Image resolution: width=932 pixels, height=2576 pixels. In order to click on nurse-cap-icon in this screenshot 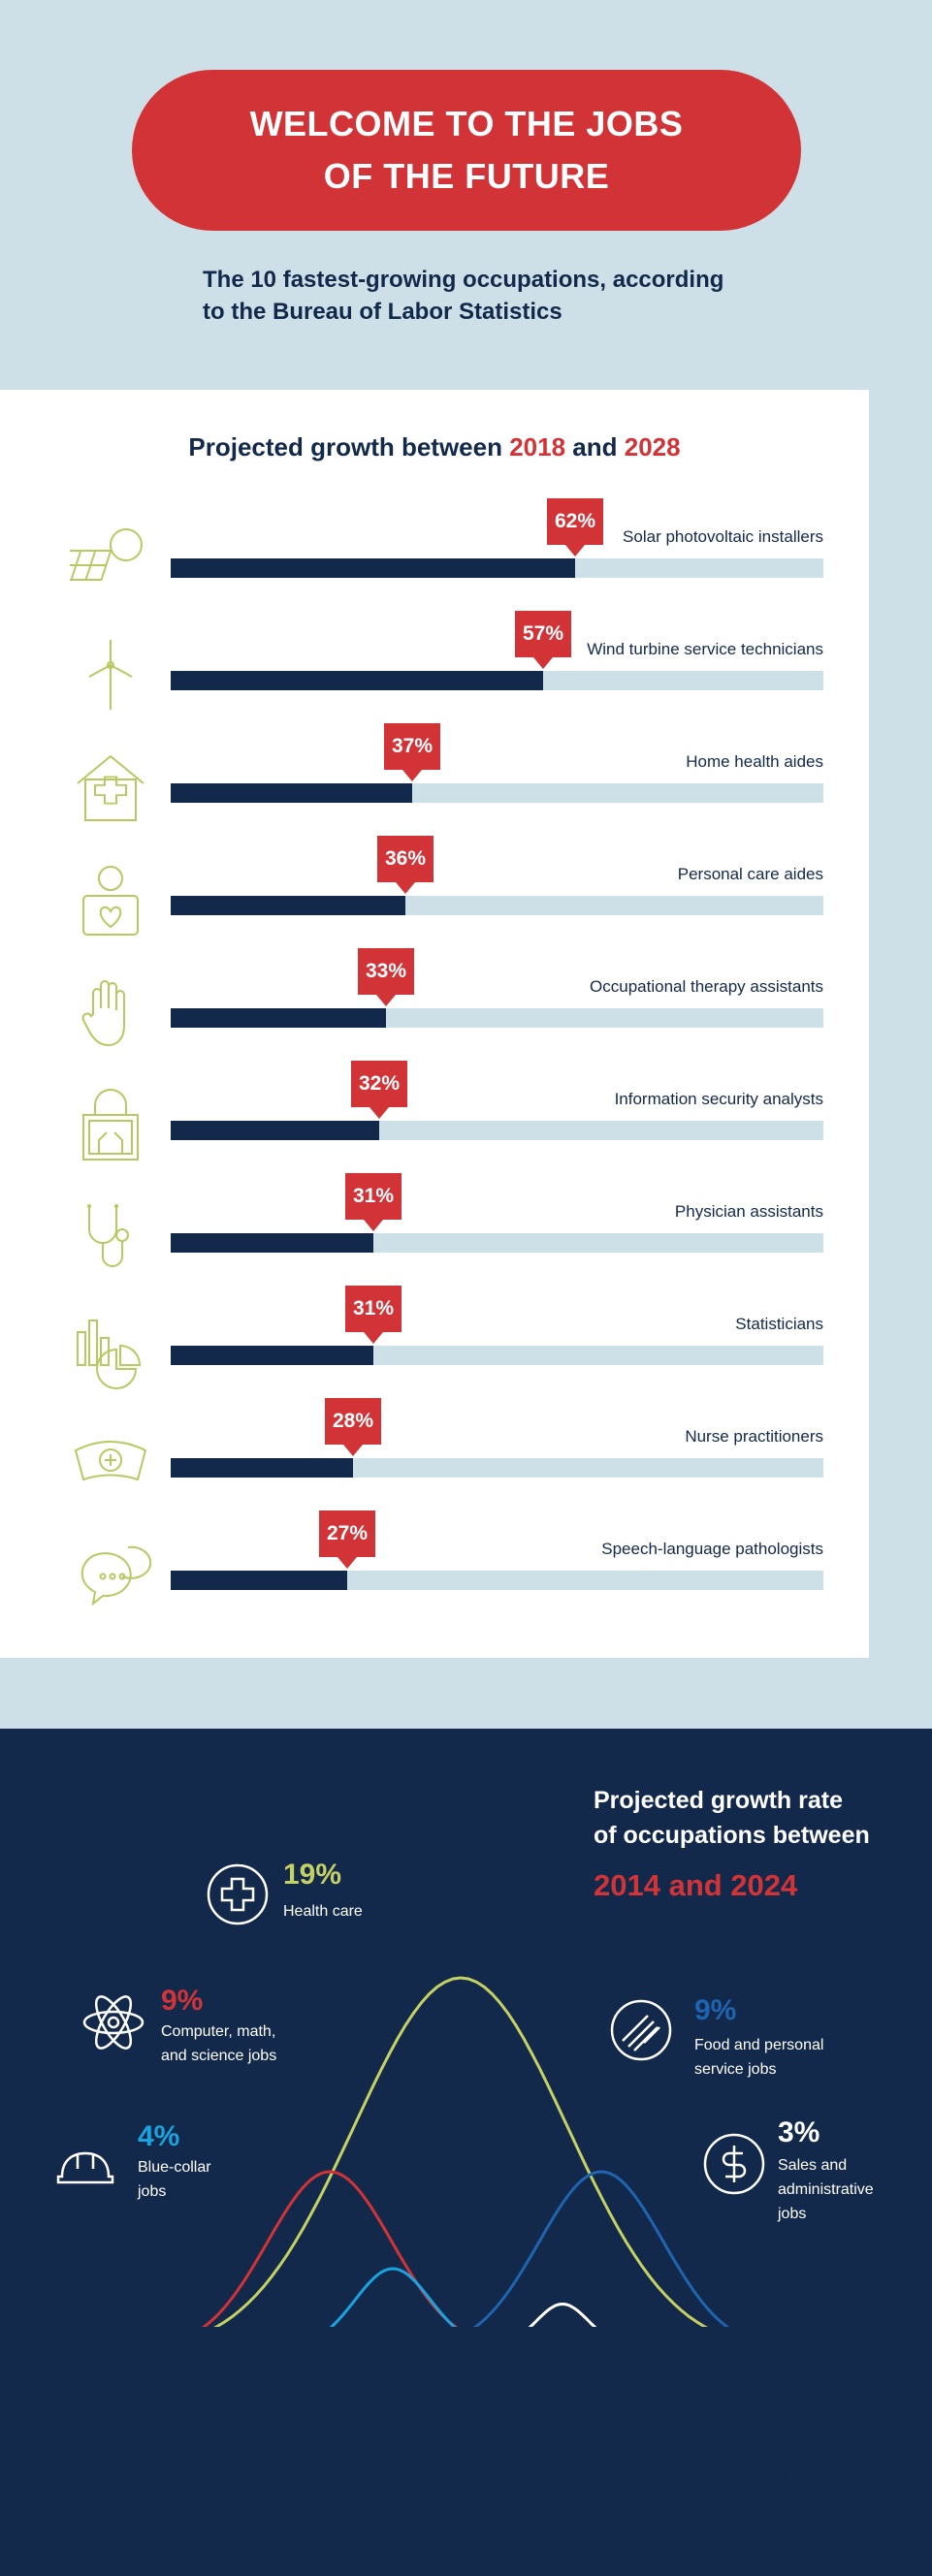, I will do `click(111, 1461)`.